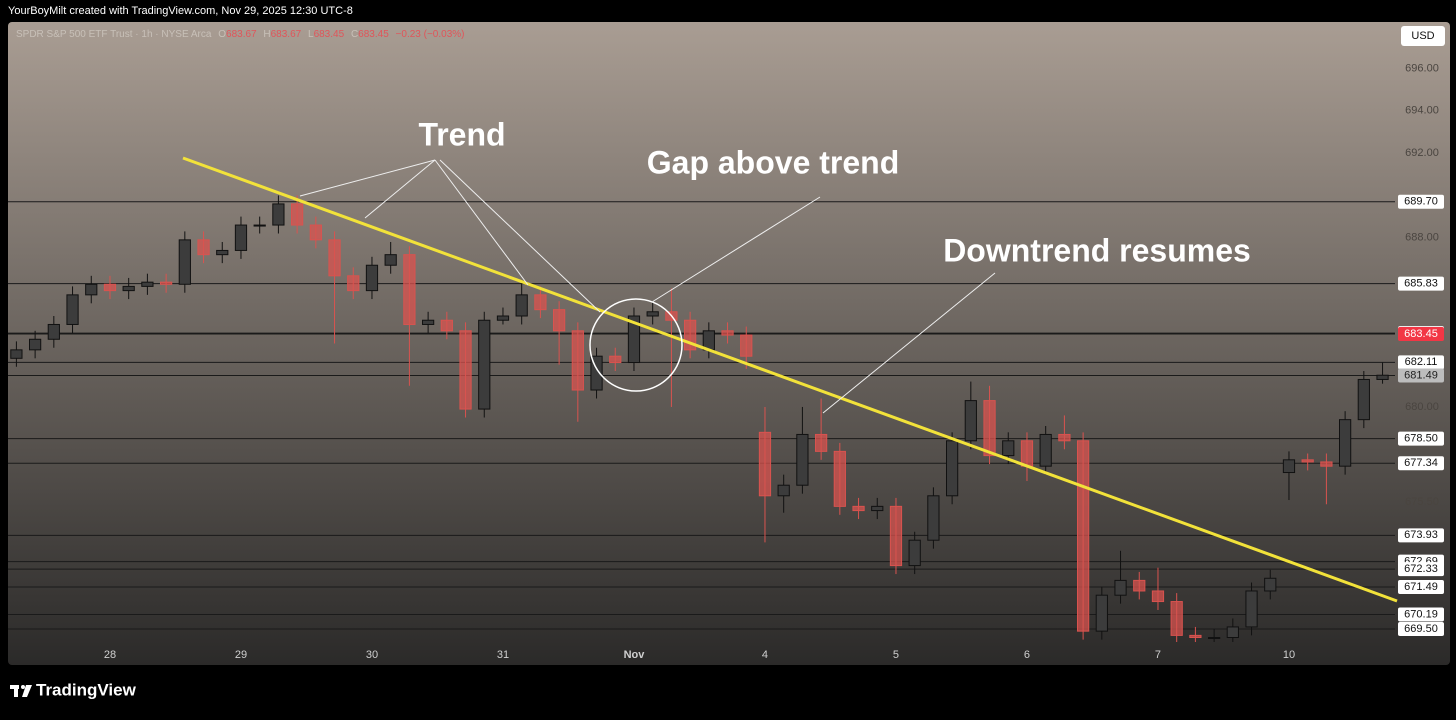 This screenshot has width=1456, height=720. Describe the element at coordinates (1421, 629) in the screenshot. I see `price-label: 669.50` at that location.